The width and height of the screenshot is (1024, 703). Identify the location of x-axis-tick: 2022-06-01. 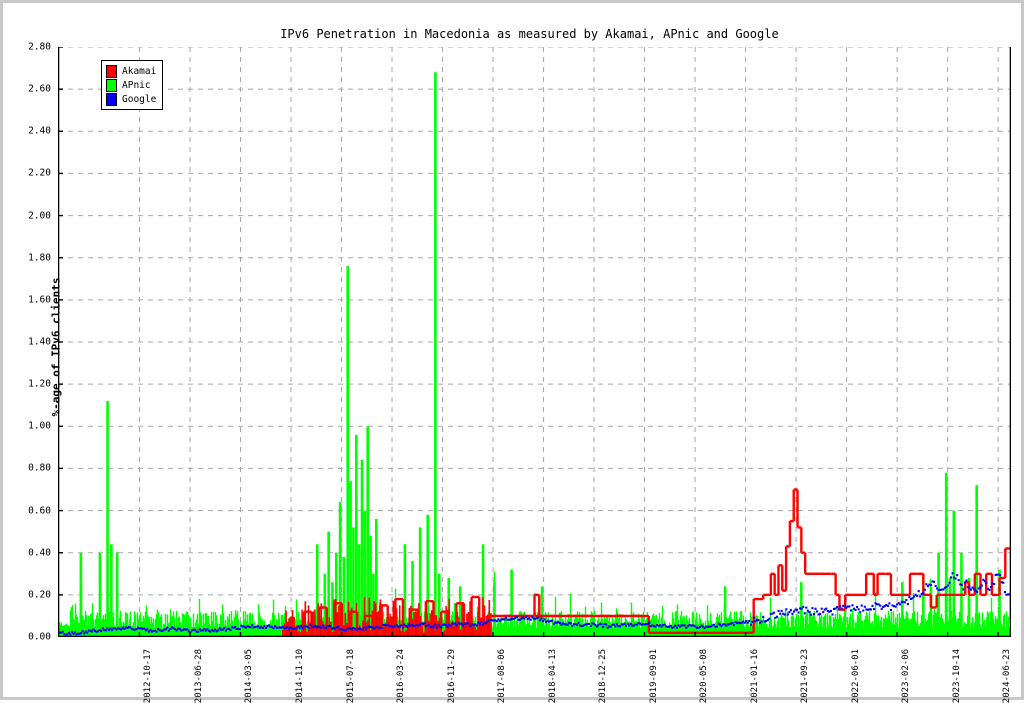
(855, 676).